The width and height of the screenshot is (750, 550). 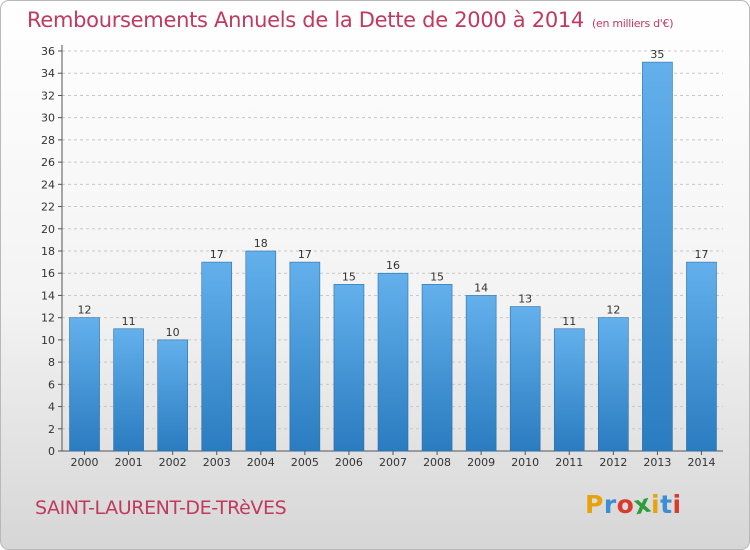 What do you see at coordinates (51, 407) in the screenshot?
I see `y-tick-label: 4` at bounding box center [51, 407].